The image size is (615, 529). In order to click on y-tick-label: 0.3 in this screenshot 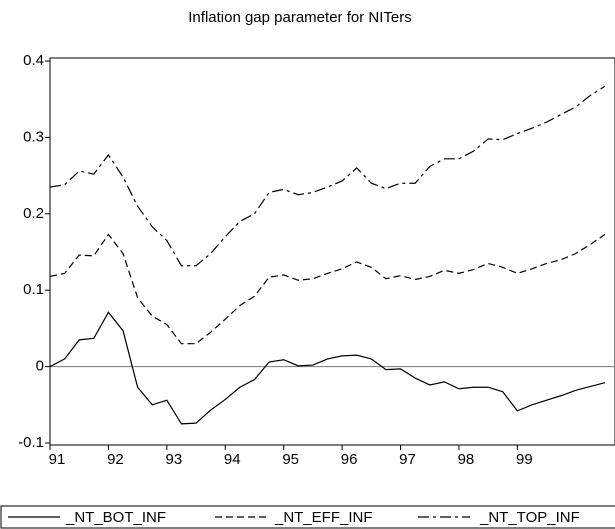, I will do `click(33, 136)`.